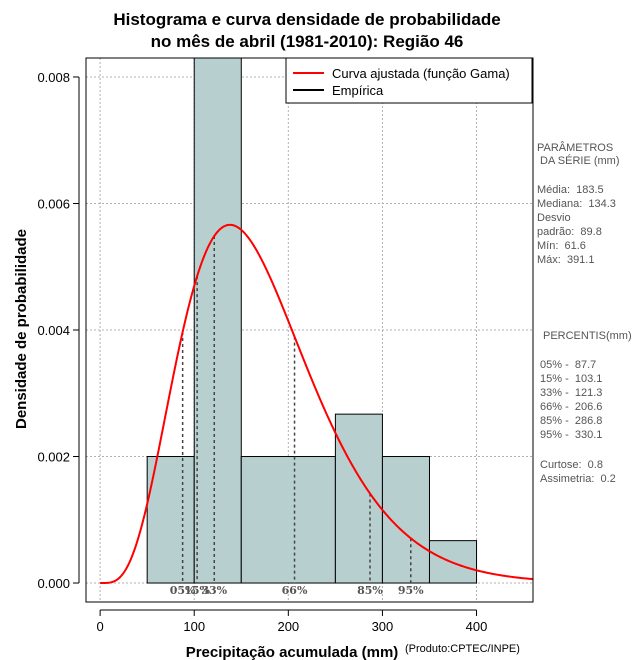 Image resolution: width=640 pixels, height=660 pixels. I want to click on percentile-label: 05%, so click(183, 590).